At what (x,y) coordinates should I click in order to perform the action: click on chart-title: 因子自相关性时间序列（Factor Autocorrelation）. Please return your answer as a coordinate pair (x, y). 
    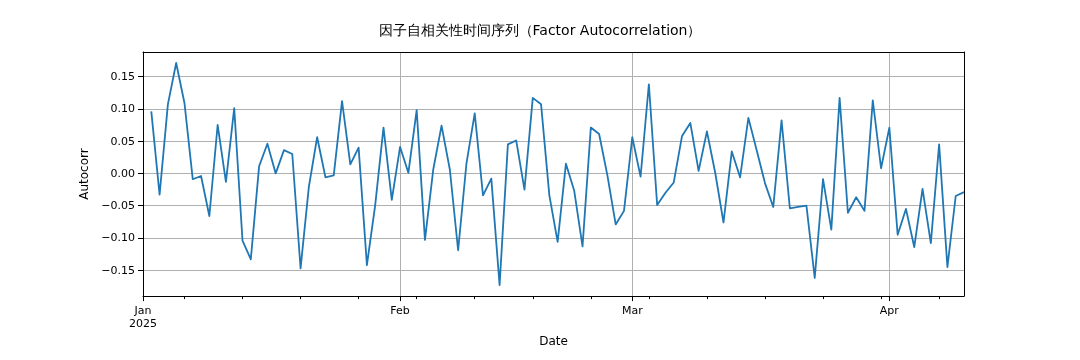
    Looking at the image, I should click on (540, 30).